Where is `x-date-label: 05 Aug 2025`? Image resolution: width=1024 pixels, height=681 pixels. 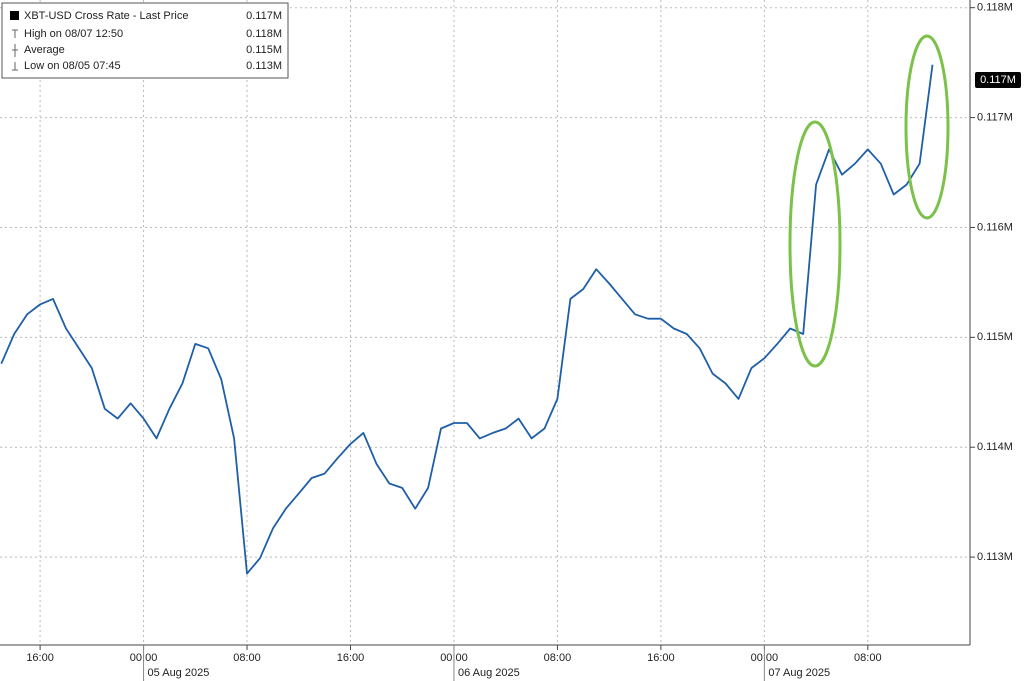
x-date-label: 05 Aug 2025 is located at coordinates (179, 673).